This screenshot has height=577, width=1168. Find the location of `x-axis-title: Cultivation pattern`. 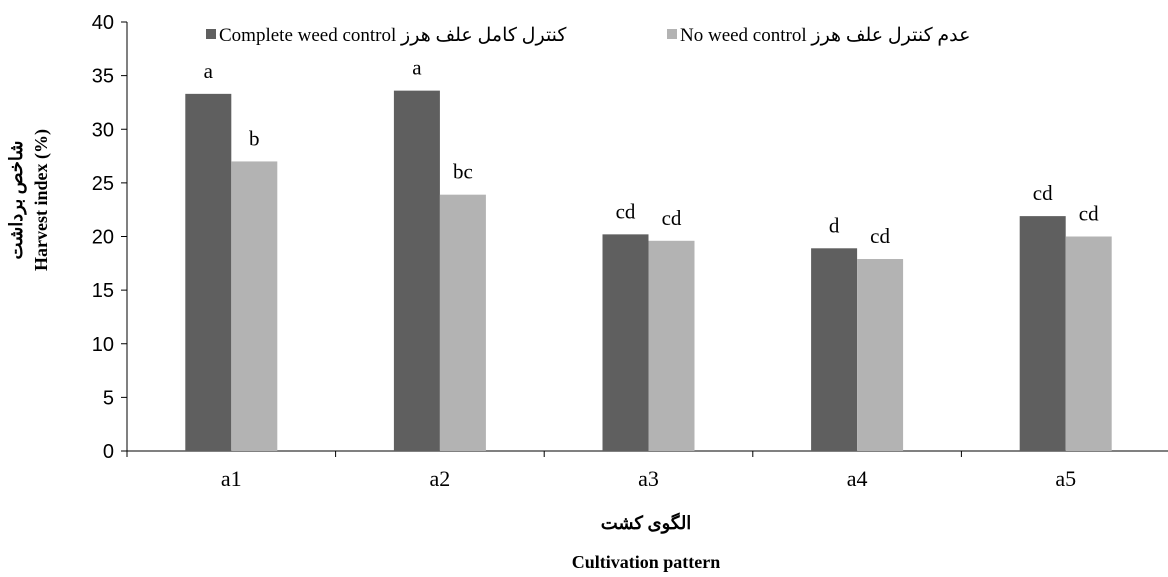

x-axis-title: Cultivation pattern is located at coordinates (646, 562).